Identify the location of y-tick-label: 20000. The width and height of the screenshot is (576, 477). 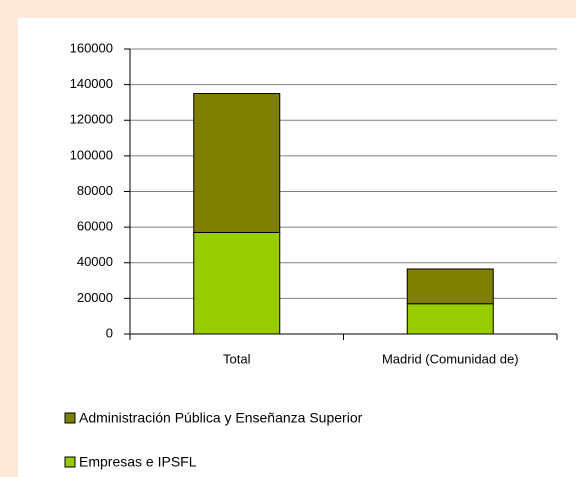
(95, 297).